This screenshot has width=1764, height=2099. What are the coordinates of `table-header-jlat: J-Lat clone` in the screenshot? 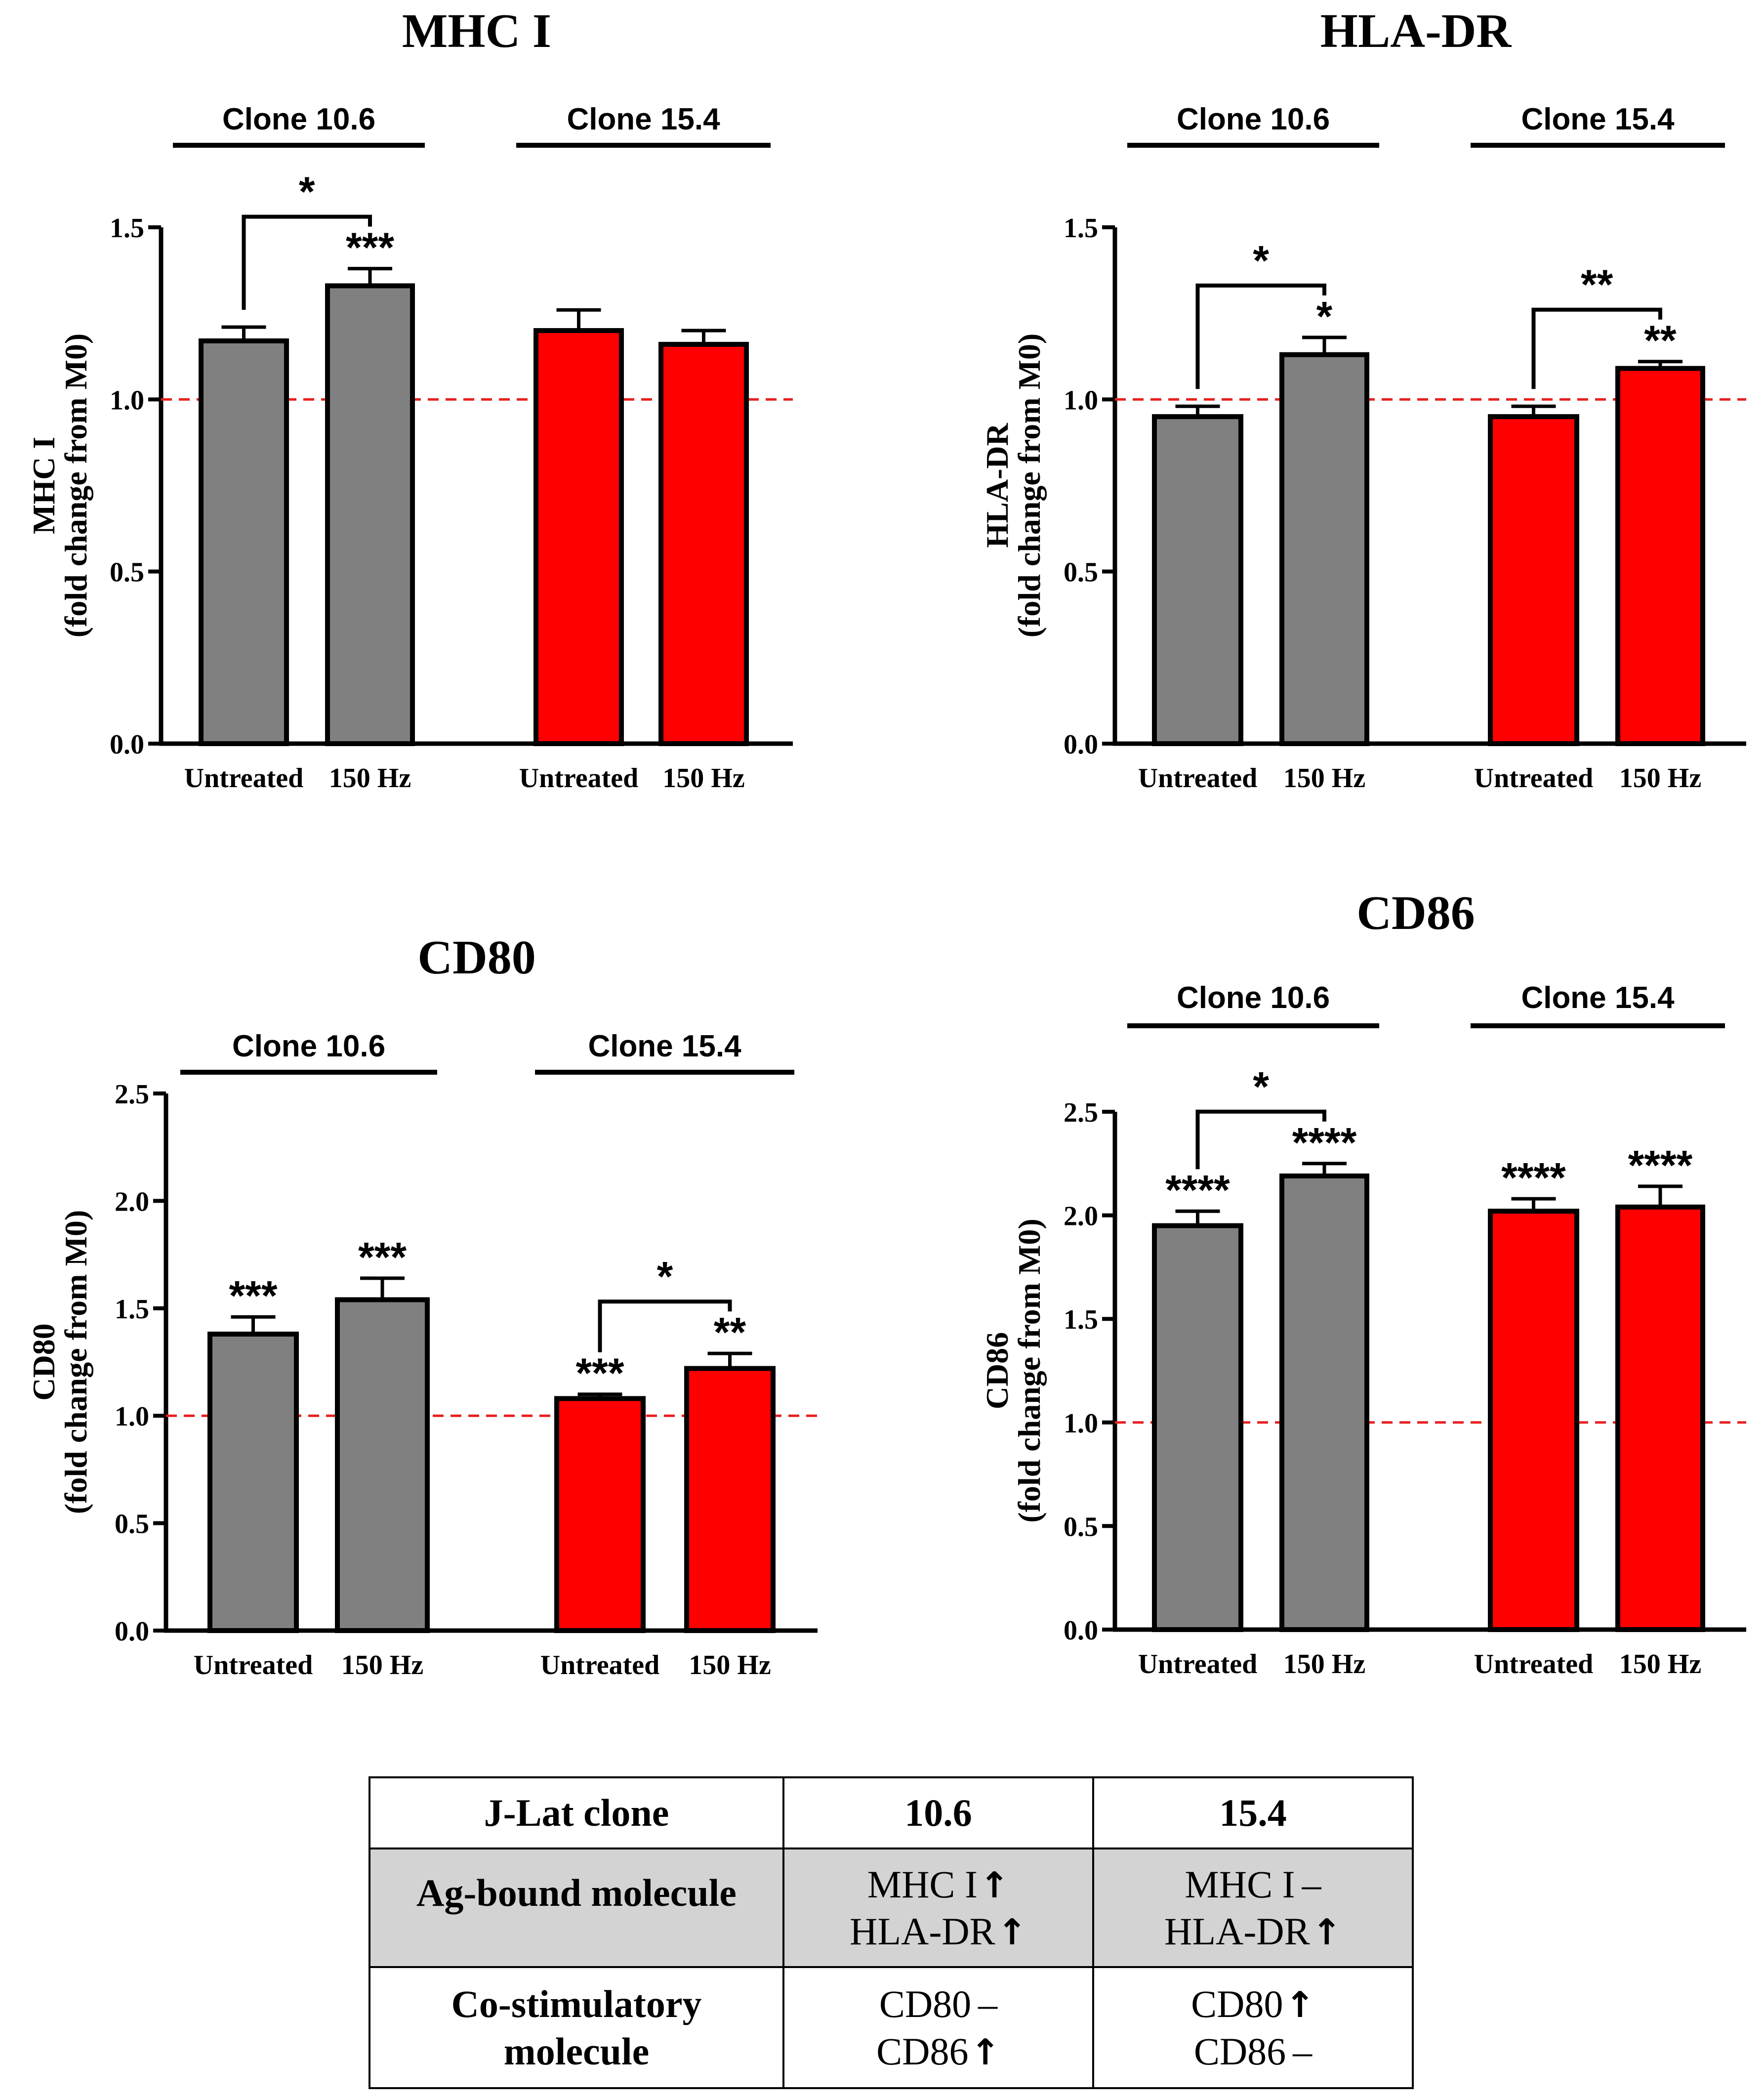 It's located at (576, 1813).